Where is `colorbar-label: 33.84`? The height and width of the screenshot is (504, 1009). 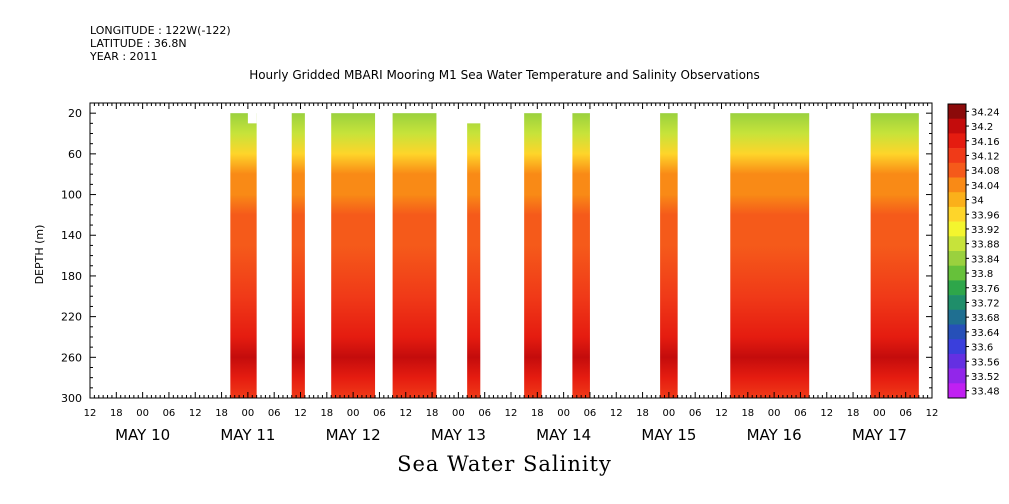 colorbar-label: 33.84 is located at coordinates (985, 259).